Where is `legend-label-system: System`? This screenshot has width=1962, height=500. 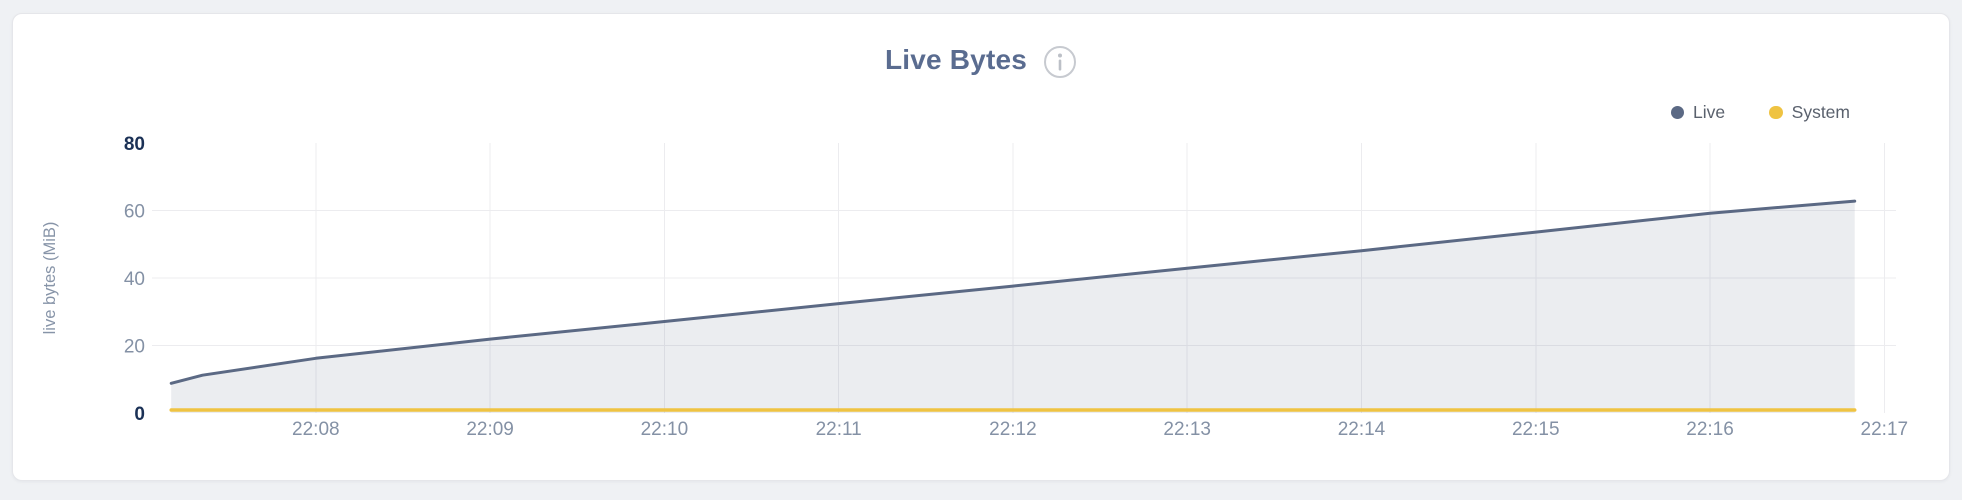 legend-label-system: System is located at coordinates (1820, 112).